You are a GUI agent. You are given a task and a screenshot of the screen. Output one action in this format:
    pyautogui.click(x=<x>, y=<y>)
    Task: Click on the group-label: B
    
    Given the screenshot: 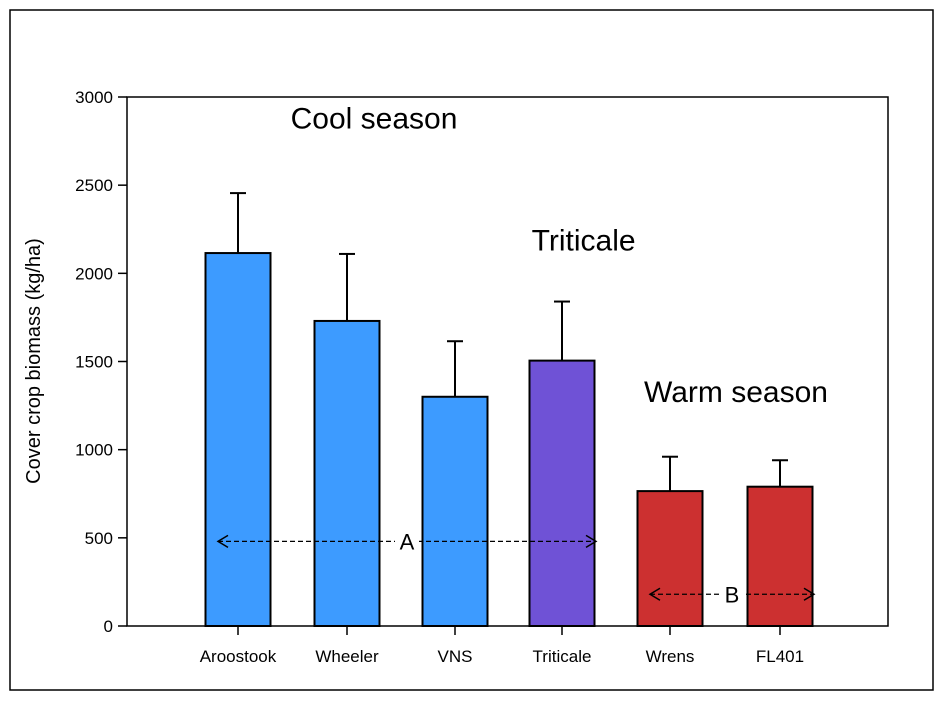 What is the action you would take?
    pyautogui.click(x=732, y=594)
    